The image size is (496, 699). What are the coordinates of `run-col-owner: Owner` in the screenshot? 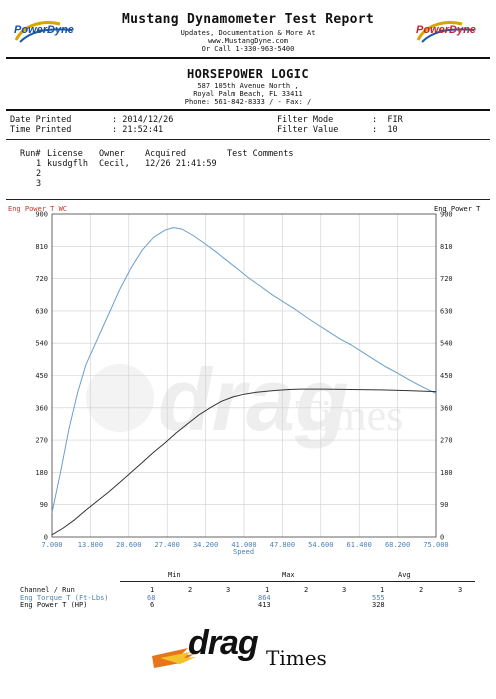 It's located at (112, 154).